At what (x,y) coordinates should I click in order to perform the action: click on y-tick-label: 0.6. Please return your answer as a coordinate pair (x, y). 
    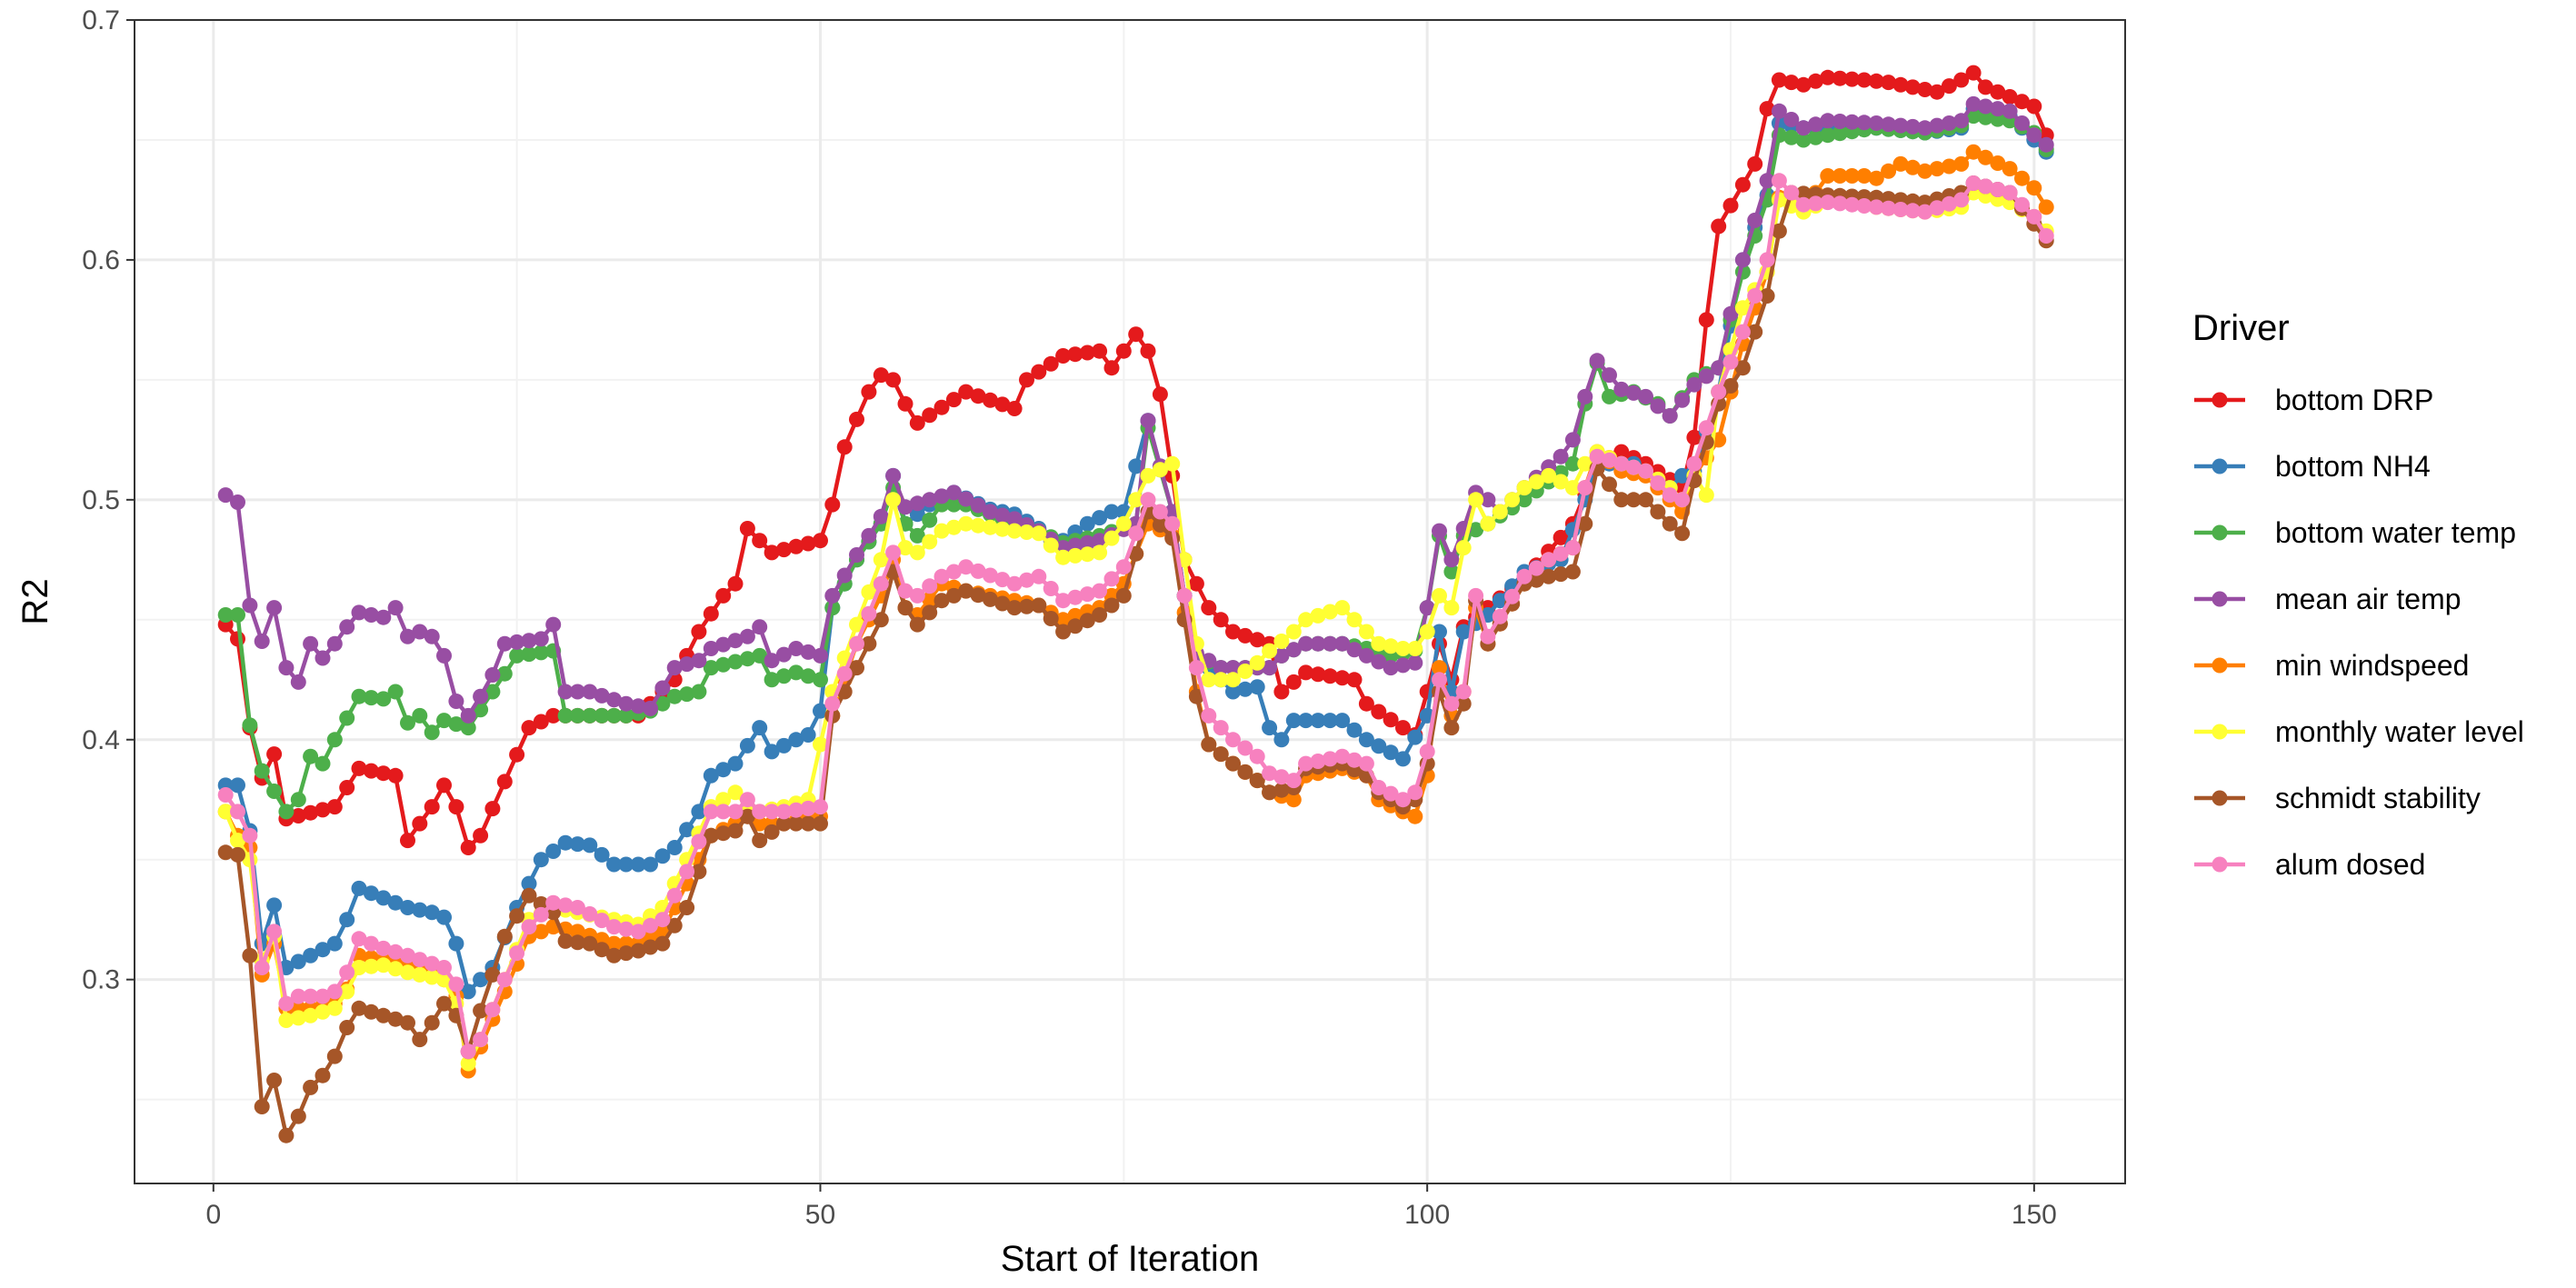
    Looking at the image, I should click on (101, 260).